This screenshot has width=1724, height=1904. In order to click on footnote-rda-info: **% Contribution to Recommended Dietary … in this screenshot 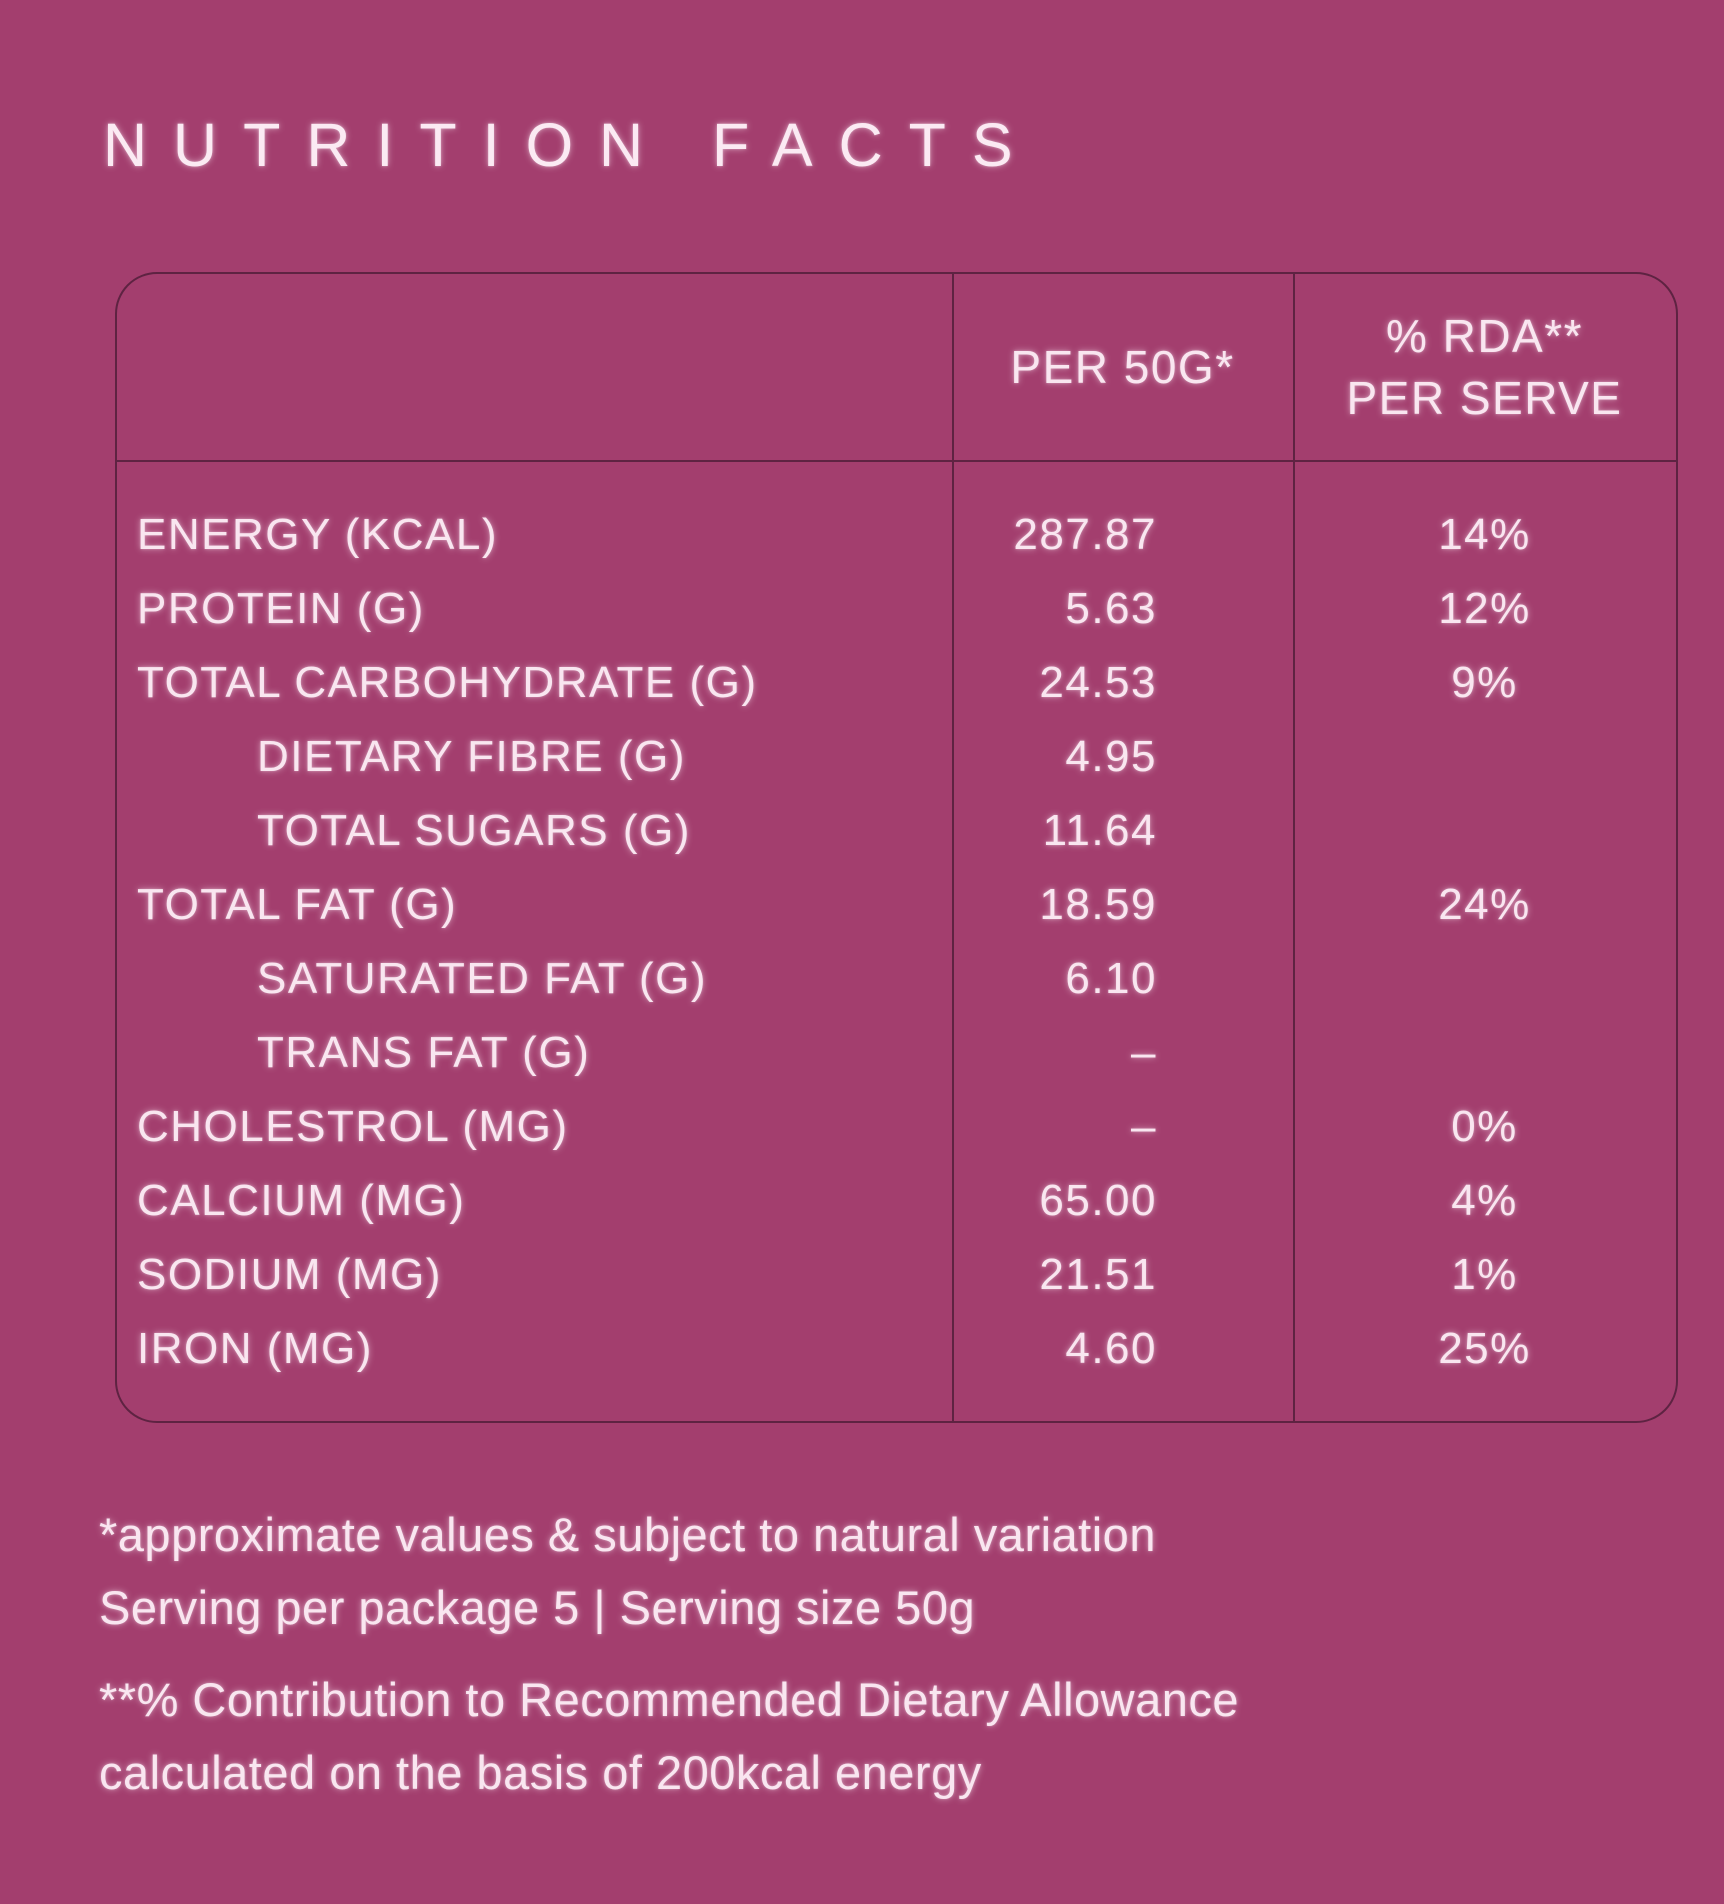, I will do `click(669, 1736)`.